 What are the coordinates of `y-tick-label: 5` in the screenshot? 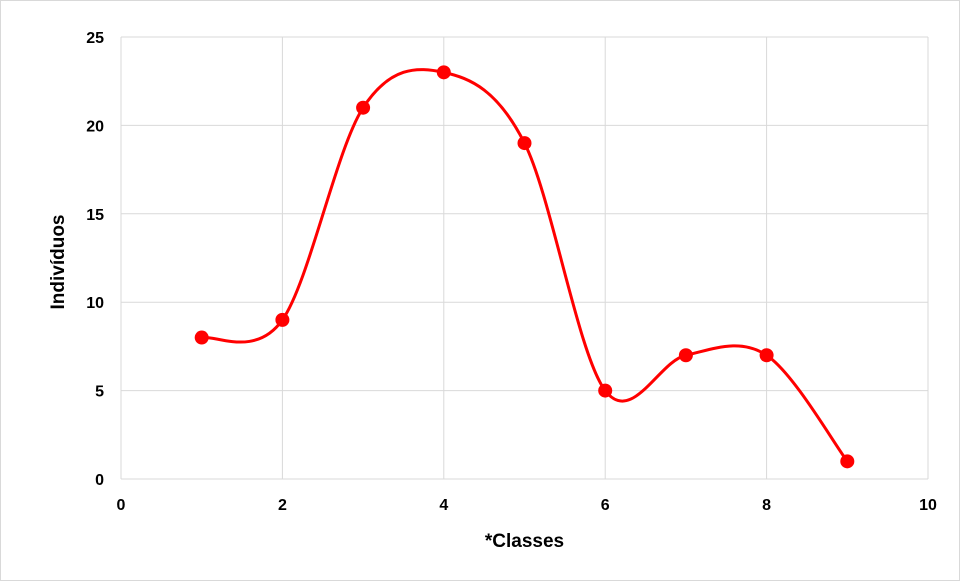 It's located at (99, 392).